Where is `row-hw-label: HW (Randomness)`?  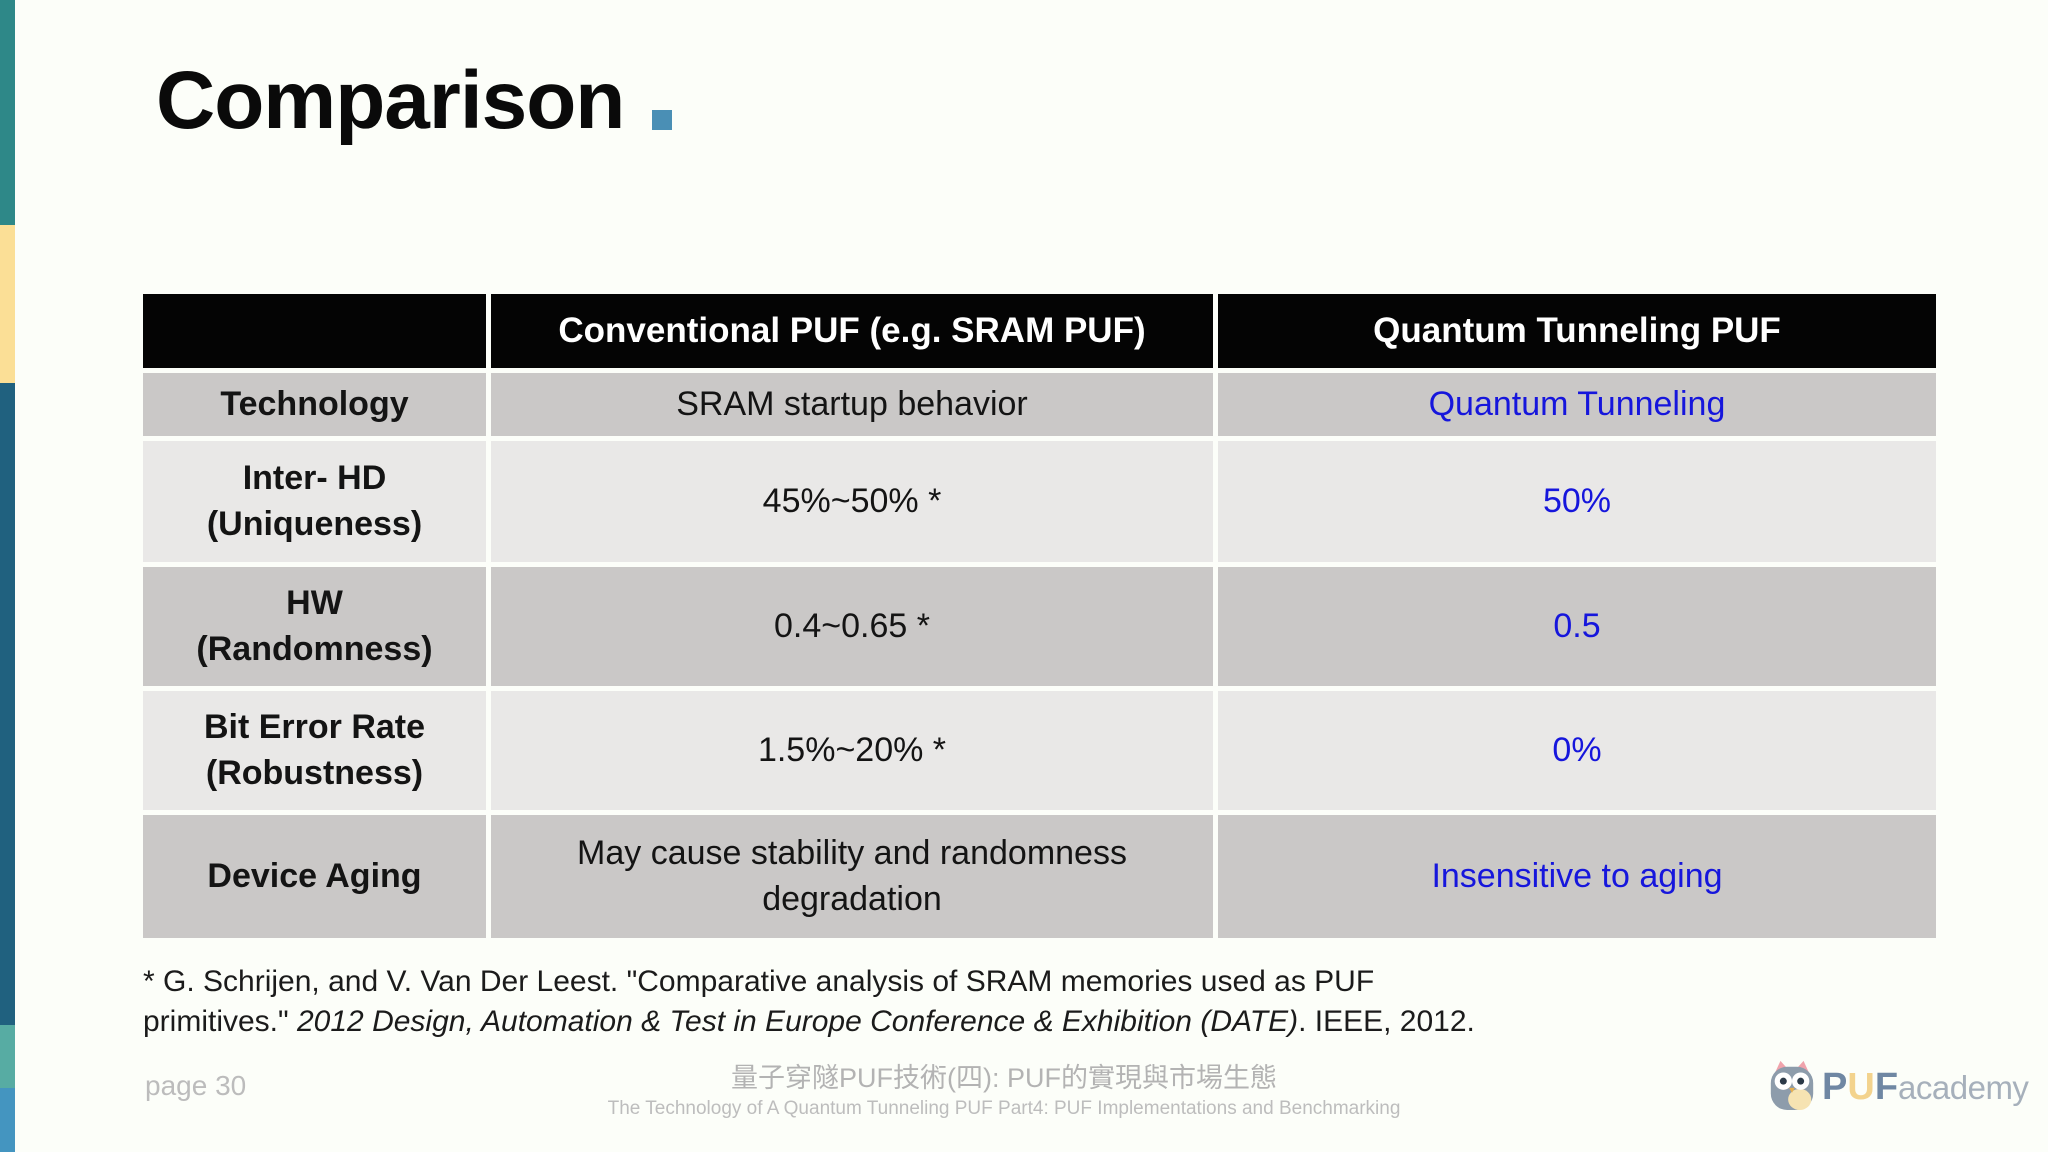
row-hw-label: HW (Randomness) is located at coordinates (314, 626).